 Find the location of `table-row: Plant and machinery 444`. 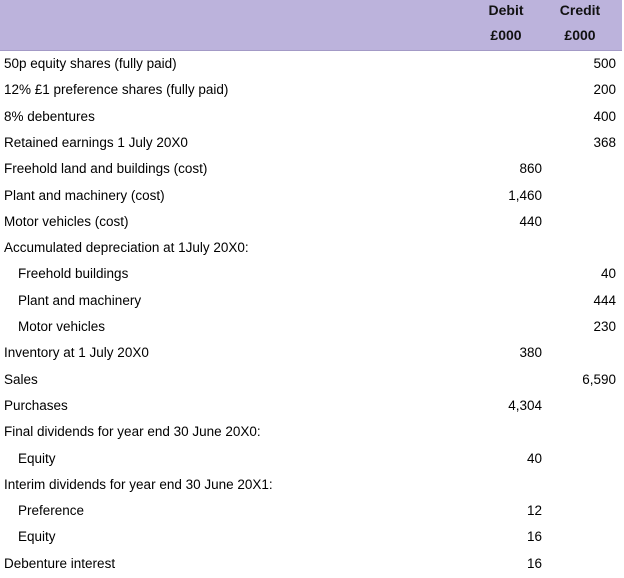

table-row: Plant and machinery 444 is located at coordinates (311, 302).